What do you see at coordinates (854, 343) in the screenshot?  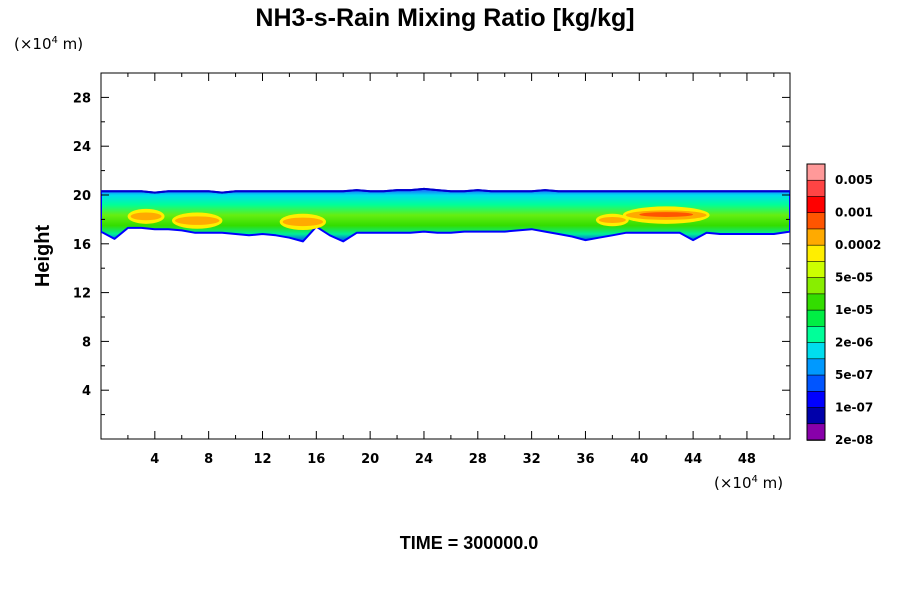 I see `colorbar-label: 2e-06` at bounding box center [854, 343].